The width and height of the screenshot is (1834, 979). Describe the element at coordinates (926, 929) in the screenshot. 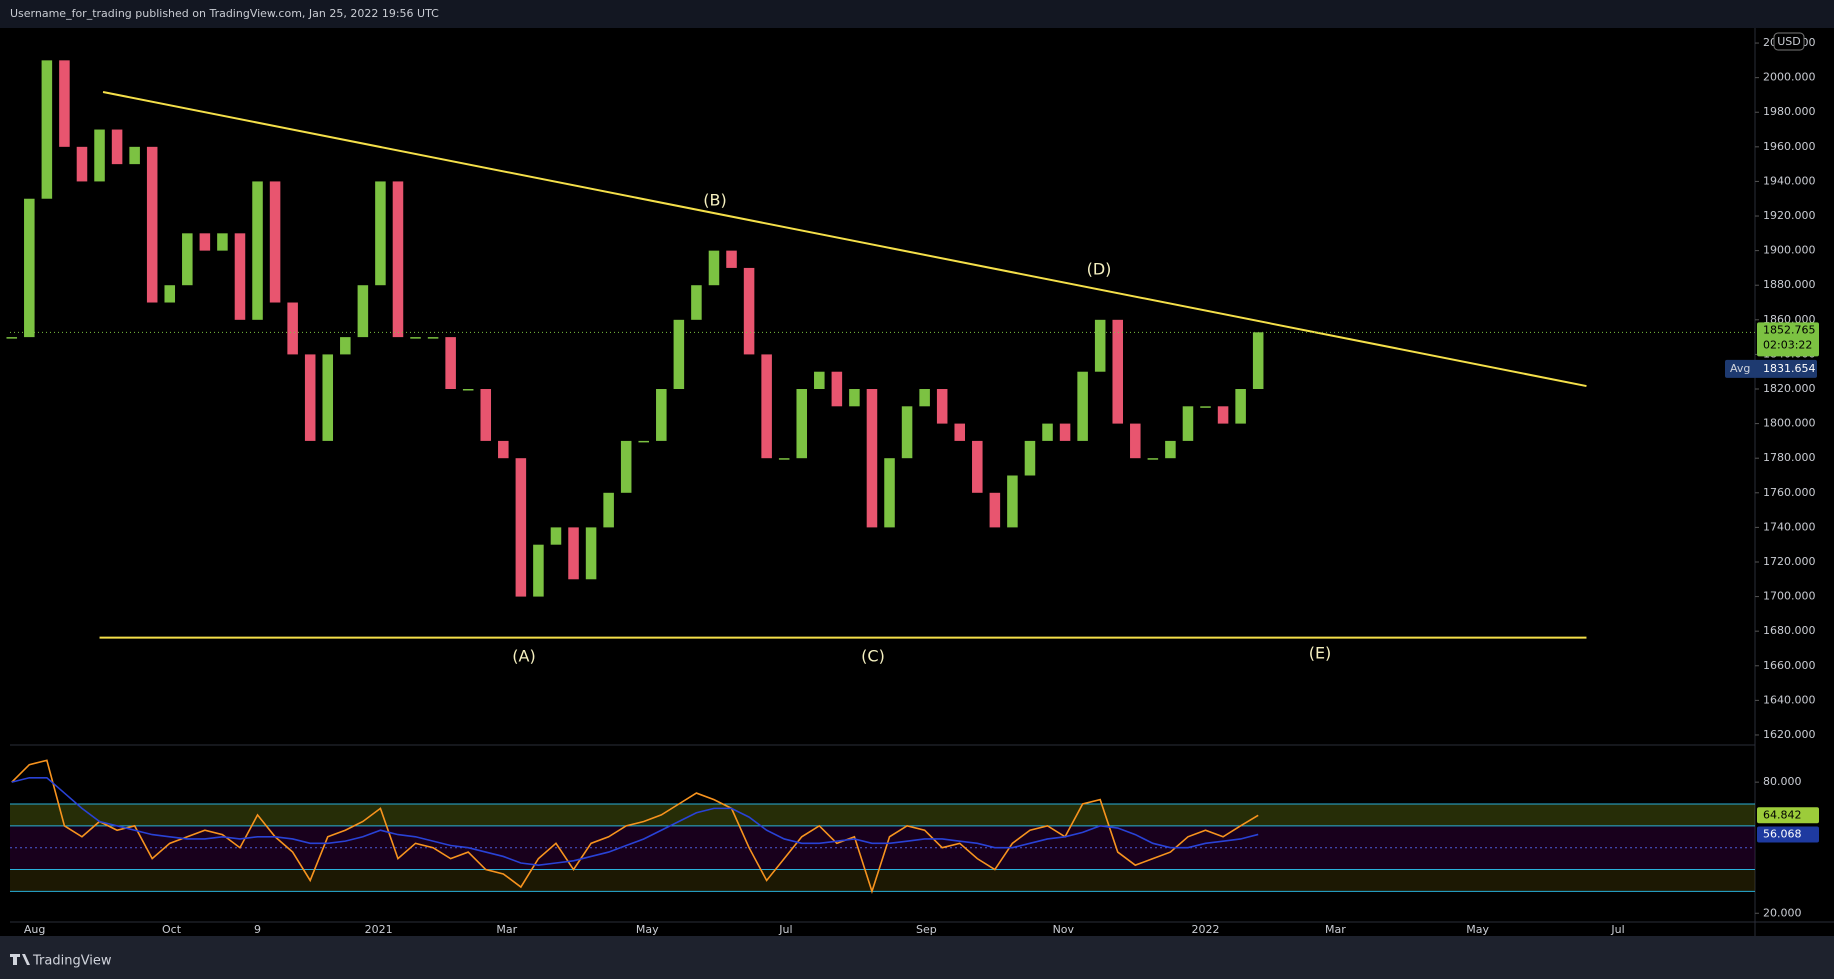

I see `x-tick-label: Sep` at that location.